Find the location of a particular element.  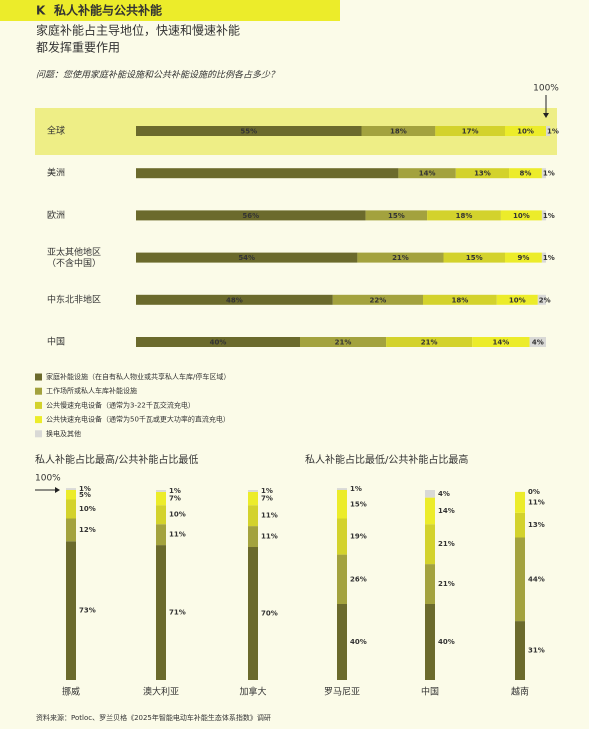

source: 资料来源：Potloc、罗兰贝格《2025年智能电动车补能生态体系指数》调研 is located at coordinates (153, 717).